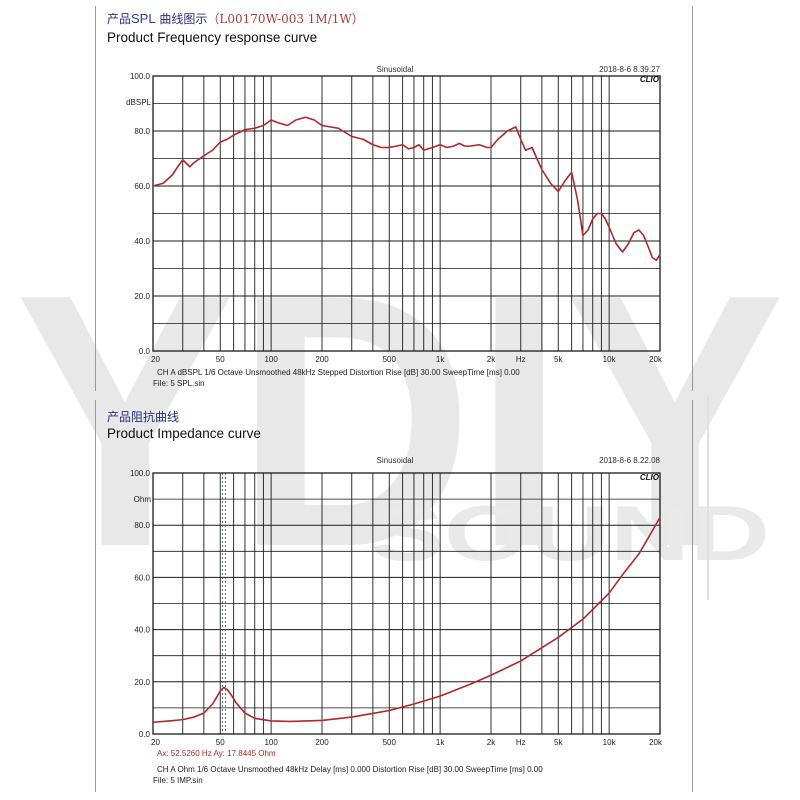 The image size is (800, 800). I want to click on imp-x-tick-label: 1k, so click(440, 742).